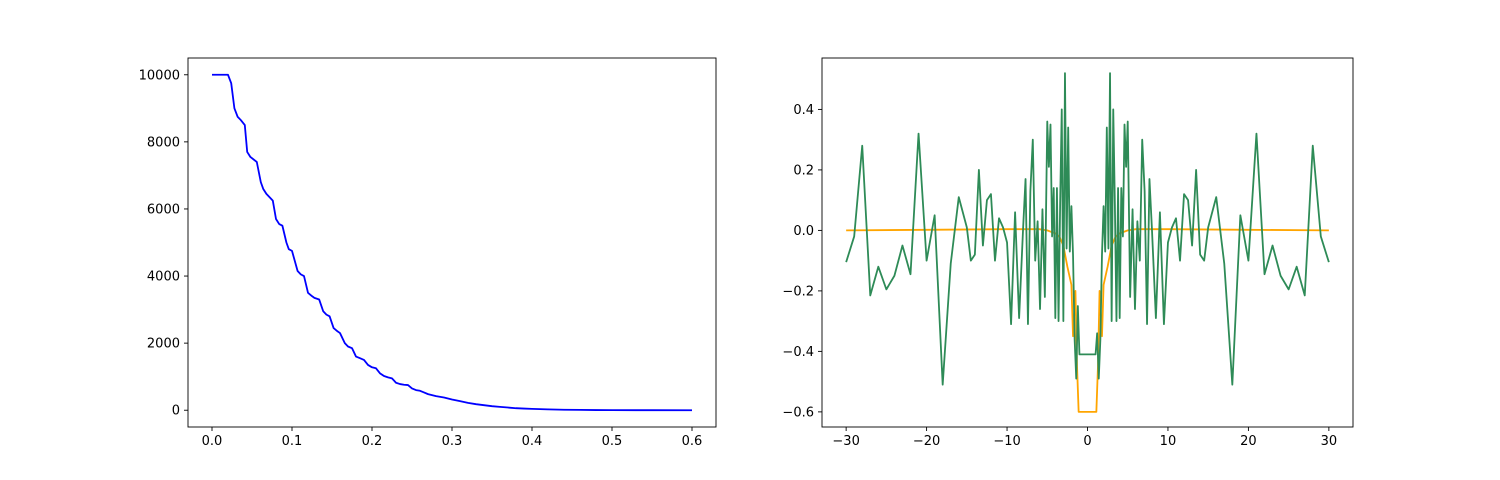 This screenshot has width=1500, height=480. Describe the element at coordinates (926, 441) in the screenshot. I see `right-chart-x-tick-label: −20` at that location.